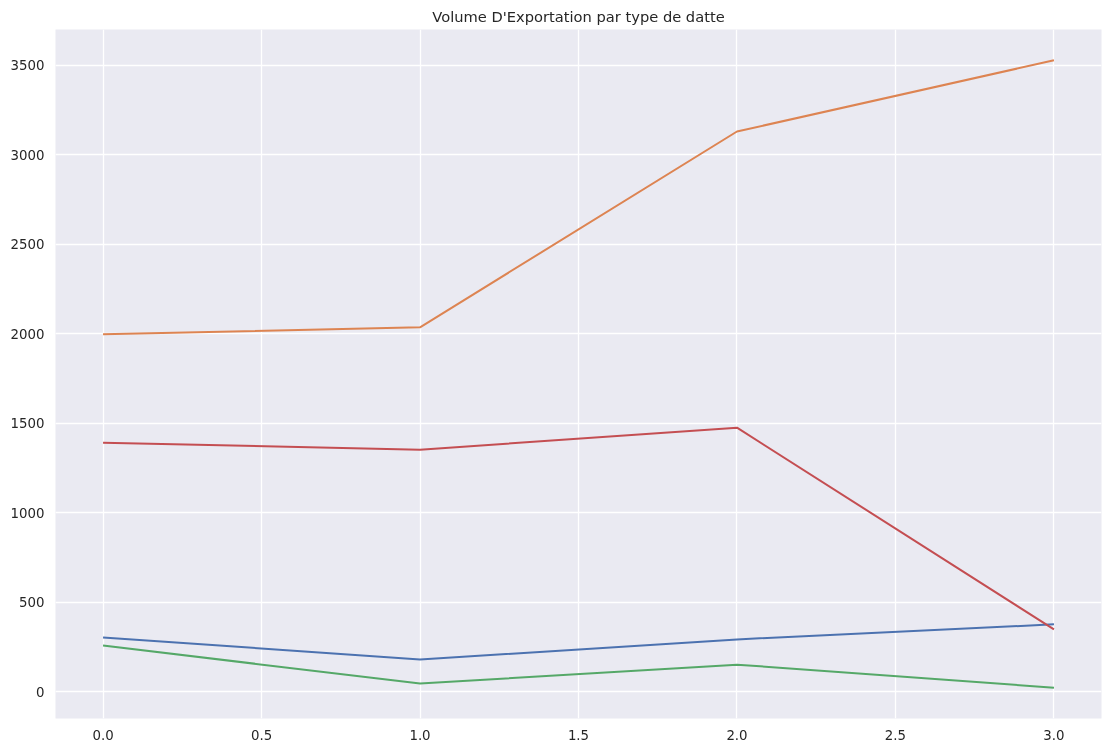 The width and height of the screenshot is (1106, 742). I want to click on y-tick-label: 3500, so click(27, 66).